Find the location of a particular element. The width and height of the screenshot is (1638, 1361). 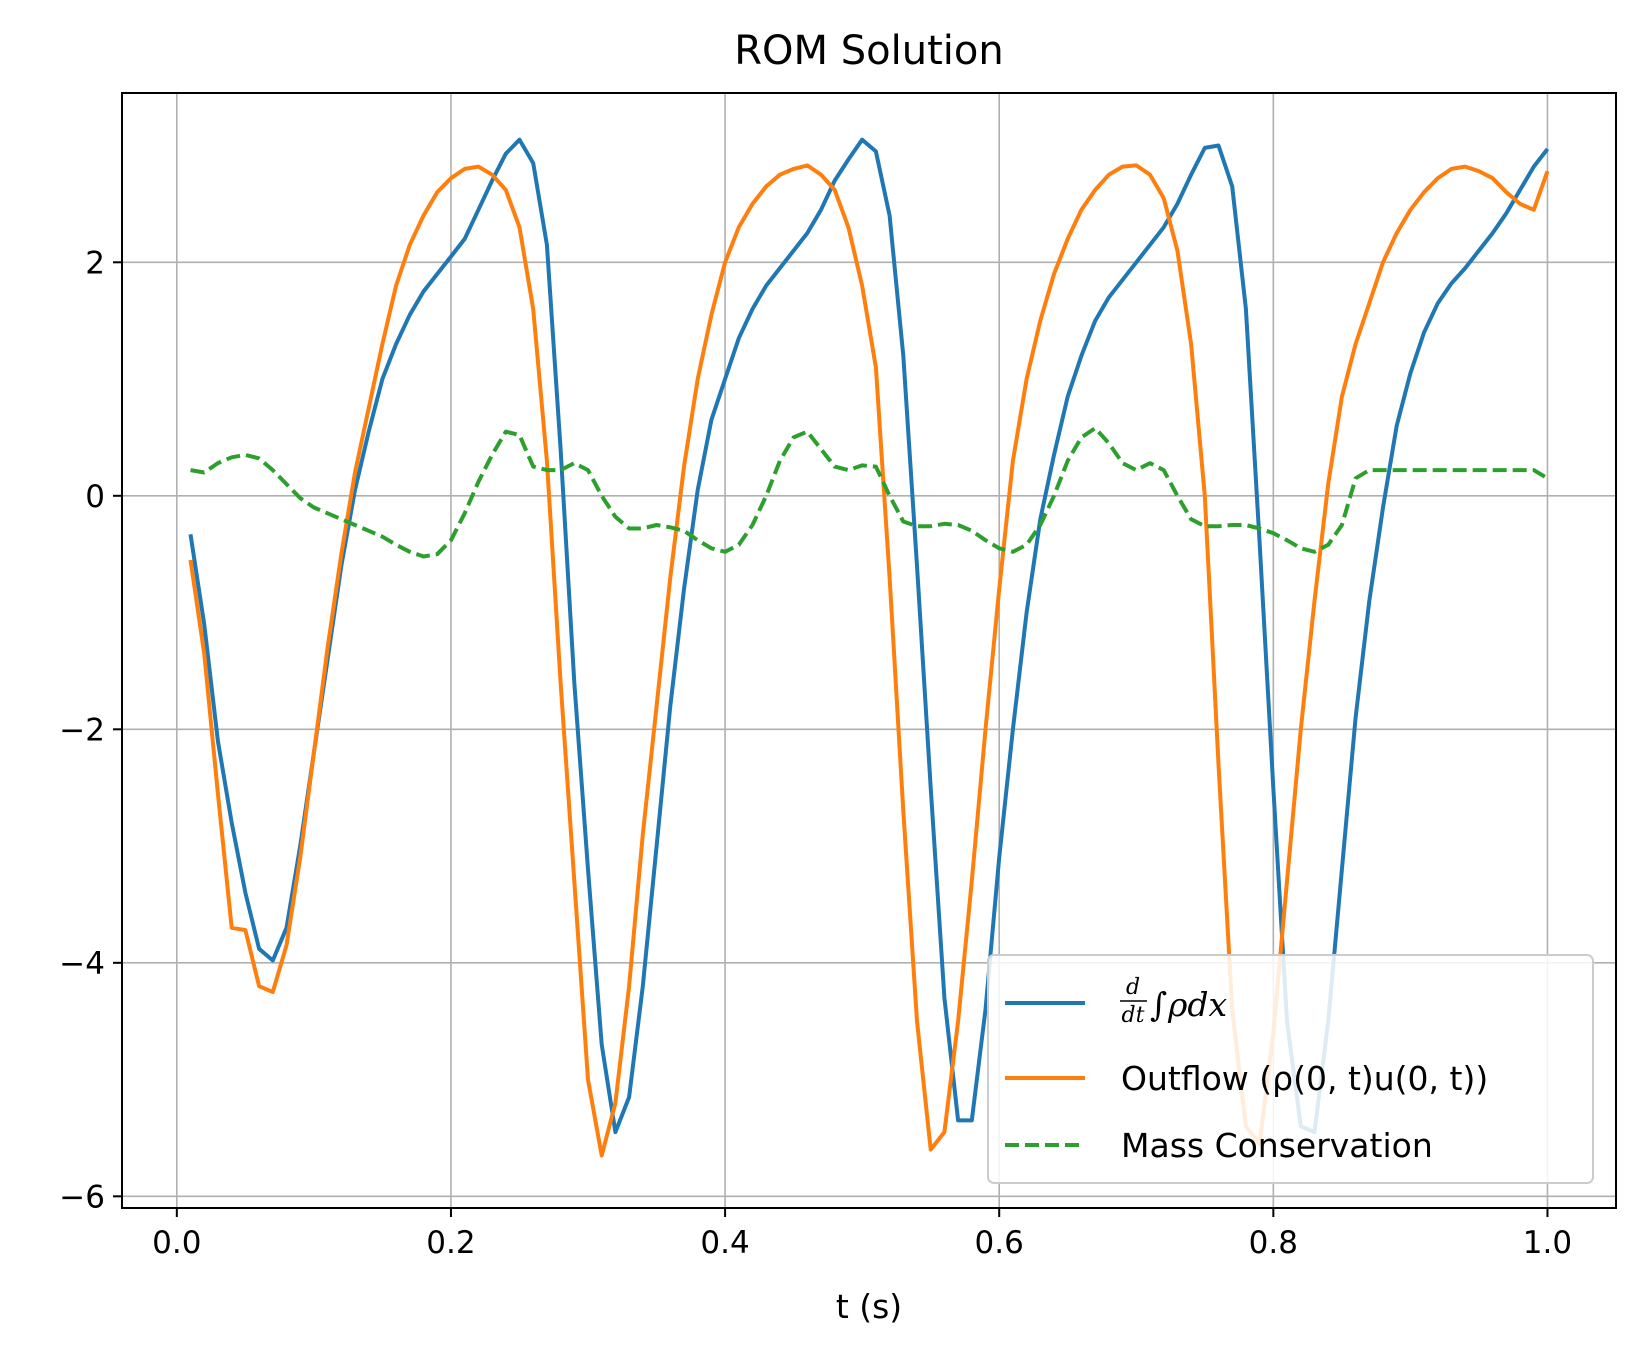

legend-label-integral: ρdx is located at coordinates (1197, 1004).